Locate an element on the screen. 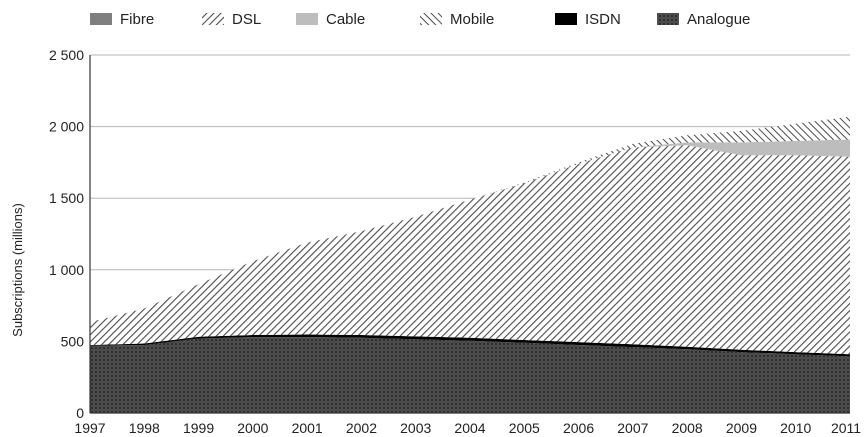 This screenshot has height=437, width=867. legend-label: Cable is located at coordinates (345, 19).